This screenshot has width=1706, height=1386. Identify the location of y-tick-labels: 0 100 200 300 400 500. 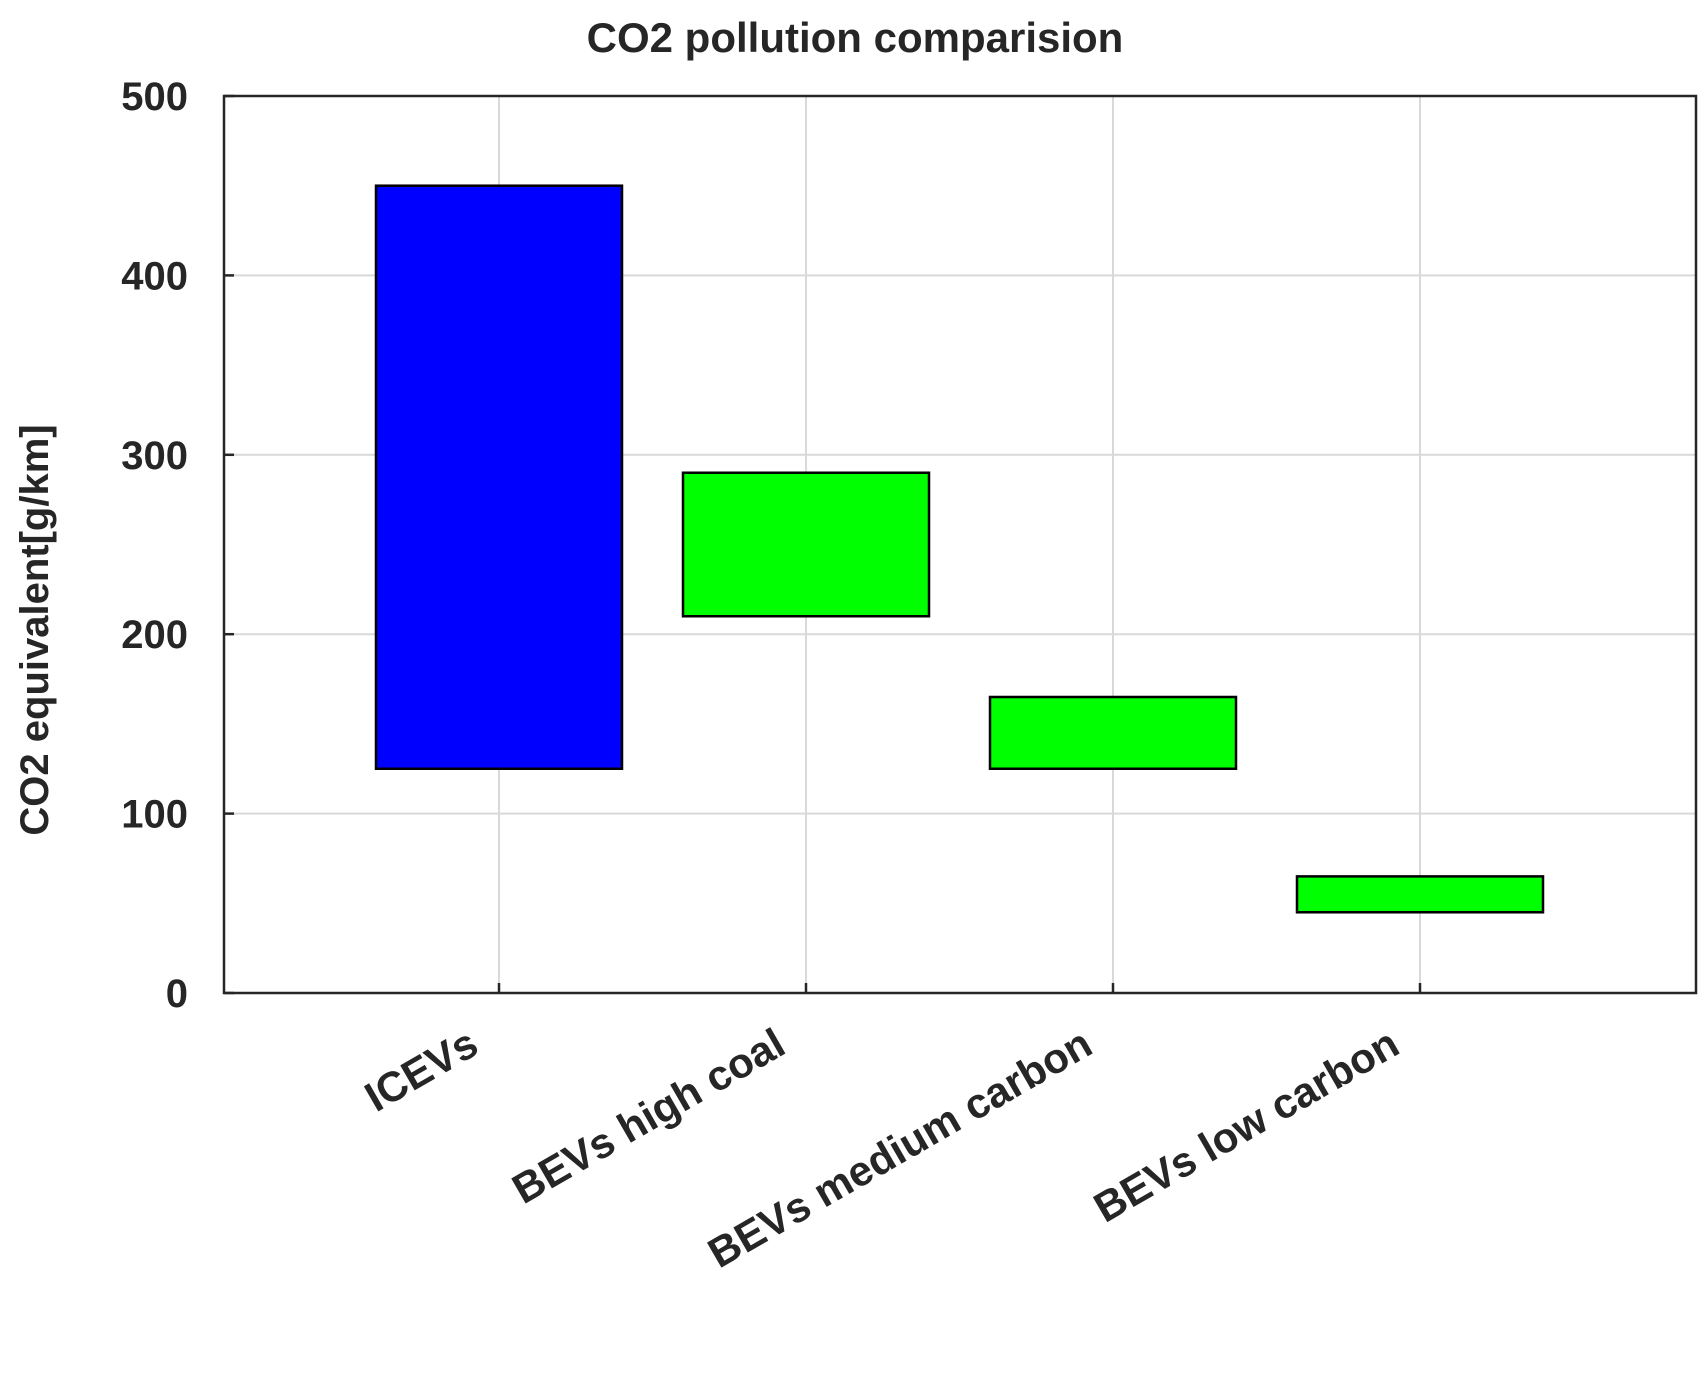
(154, 545).